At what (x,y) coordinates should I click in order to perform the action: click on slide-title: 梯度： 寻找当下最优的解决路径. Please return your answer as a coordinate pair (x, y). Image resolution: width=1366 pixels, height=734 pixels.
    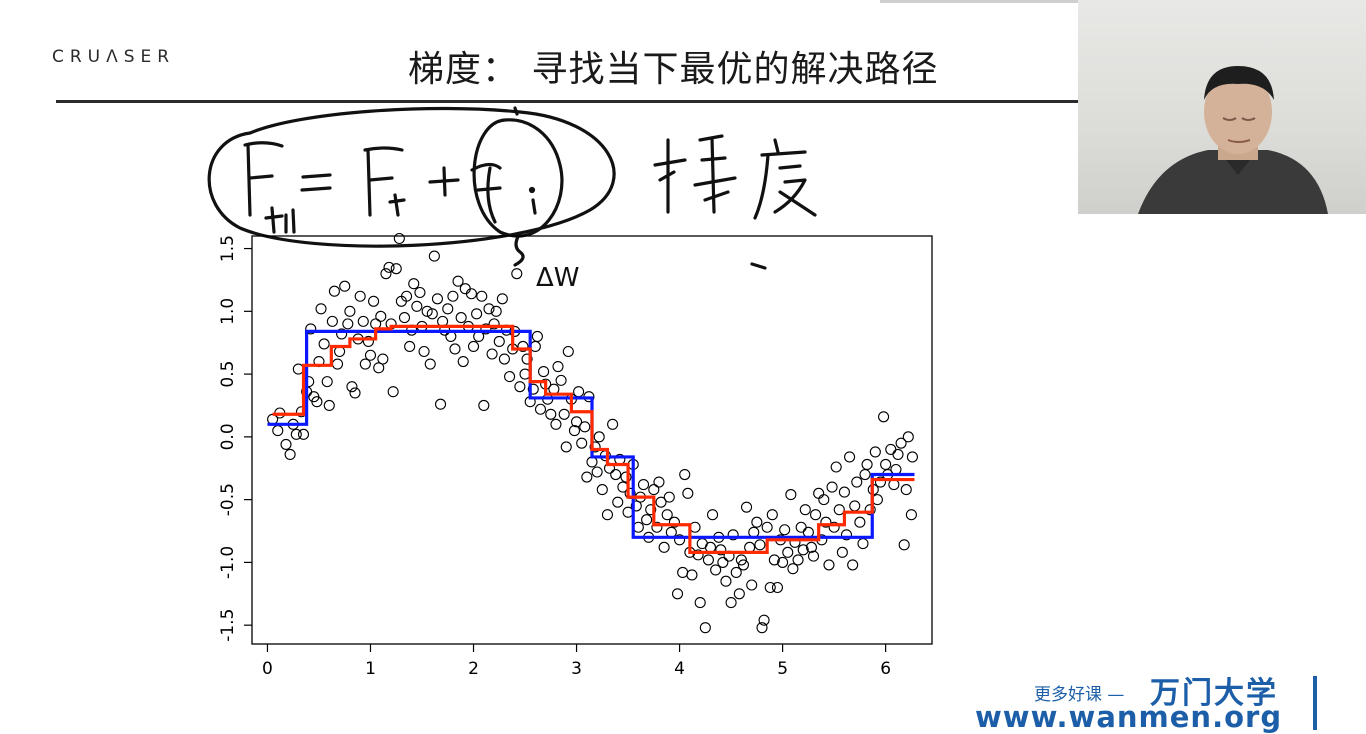
    Looking at the image, I should click on (673, 69).